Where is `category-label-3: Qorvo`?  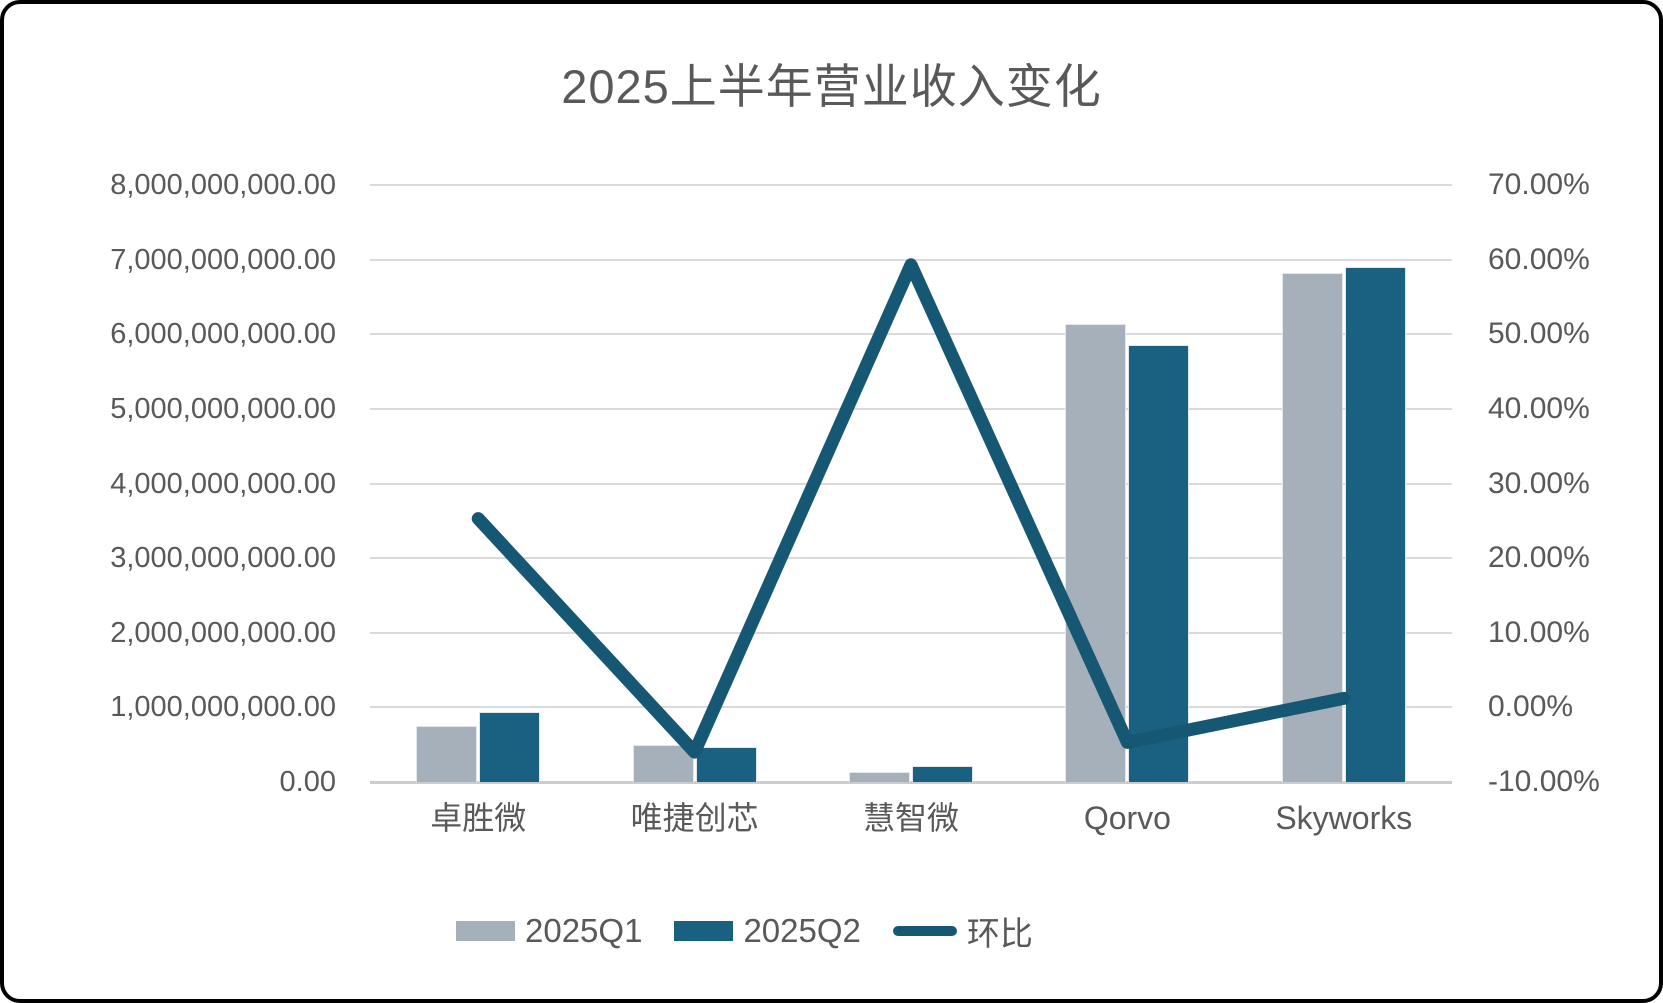 category-label-3: Qorvo is located at coordinates (1127, 818).